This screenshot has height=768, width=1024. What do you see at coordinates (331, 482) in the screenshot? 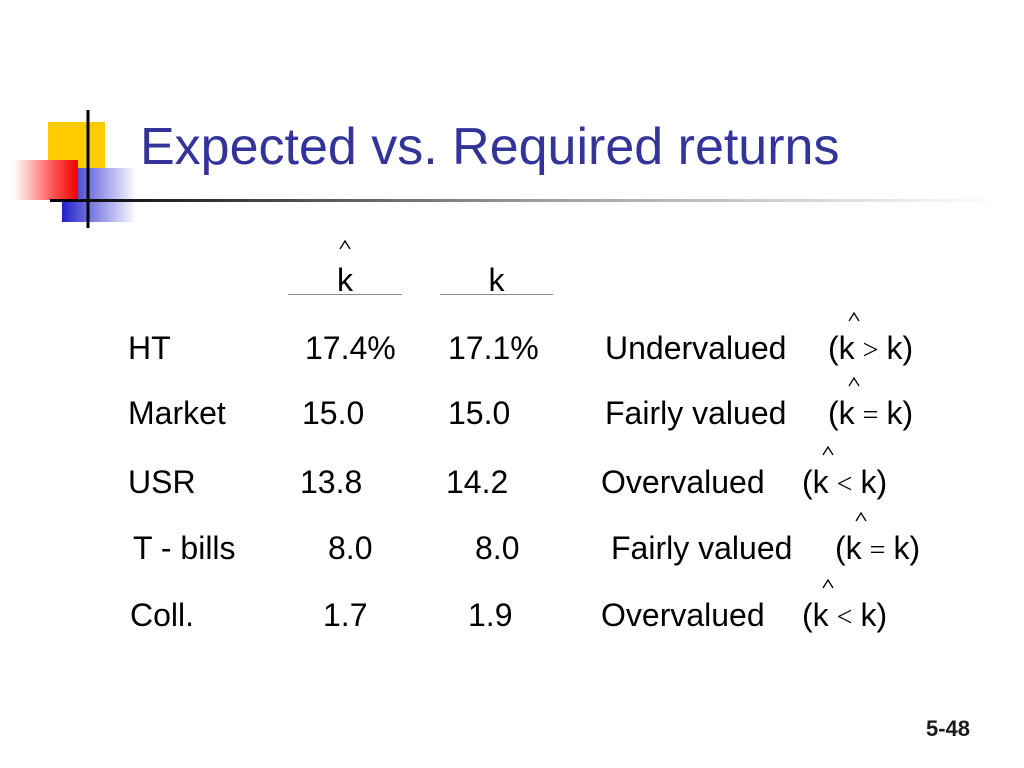
I see `expected-return: 13.8` at bounding box center [331, 482].